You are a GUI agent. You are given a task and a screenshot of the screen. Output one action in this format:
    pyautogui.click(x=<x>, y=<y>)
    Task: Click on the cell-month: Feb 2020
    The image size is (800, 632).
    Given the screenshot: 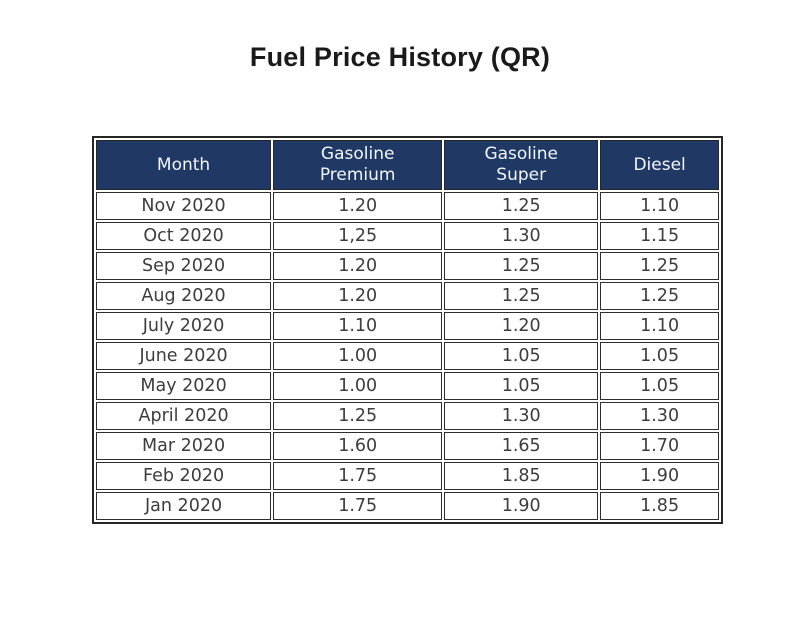 What is the action you would take?
    pyautogui.click(x=184, y=476)
    